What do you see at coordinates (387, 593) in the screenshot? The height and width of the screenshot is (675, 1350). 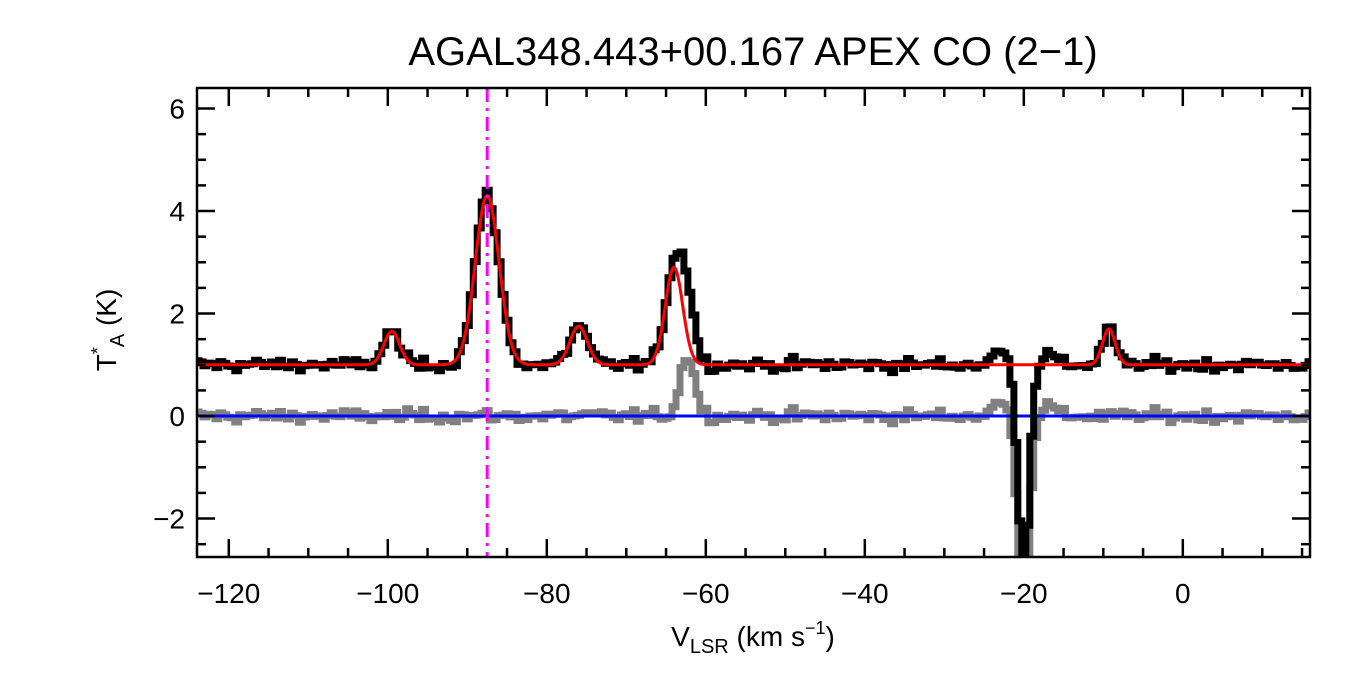 I see `x-tick-label: −100` at bounding box center [387, 593].